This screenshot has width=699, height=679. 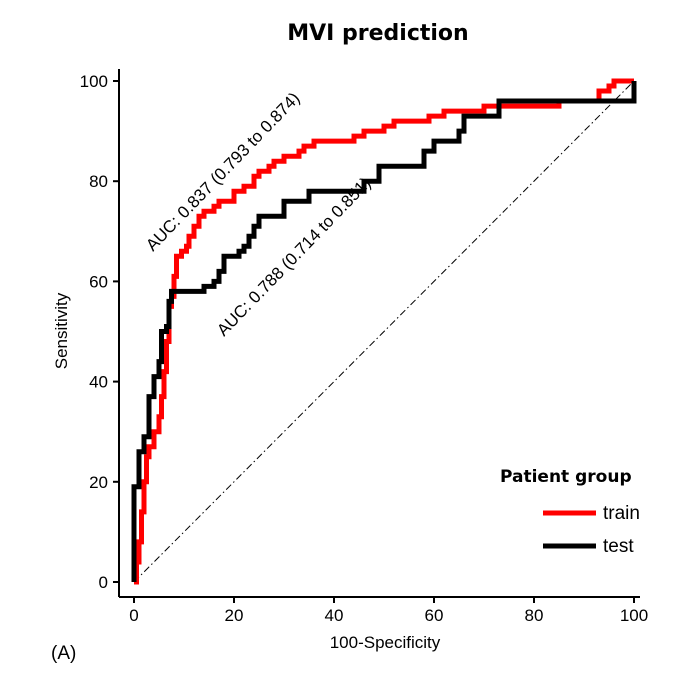 I want to click on y-tick-label-80: 80, so click(x=98, y=181).